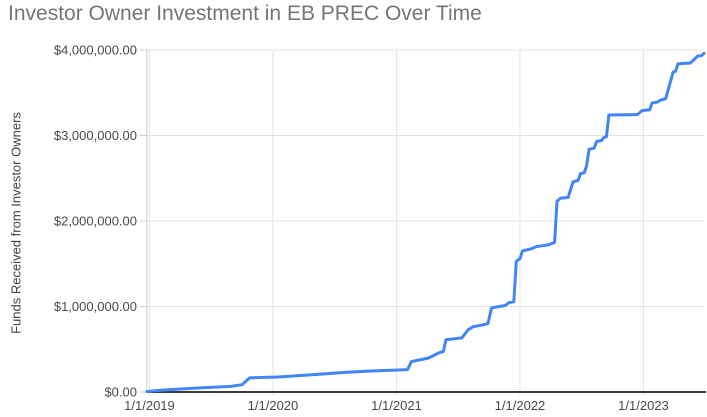 Image resolution: width=707 pixels, height=417 pixels. What do you see at coordinates (95, 306) in the screenshot?
I see `y-tick-label: $1,000,000.00` at bounding box center [95, 306].